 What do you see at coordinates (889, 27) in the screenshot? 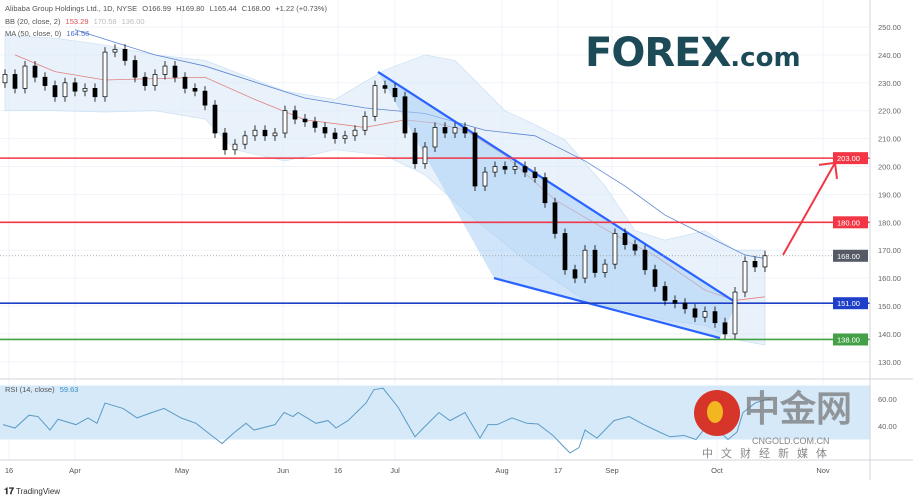
I see `price-tick-label: 250.00` at bounding box center [889, 27].